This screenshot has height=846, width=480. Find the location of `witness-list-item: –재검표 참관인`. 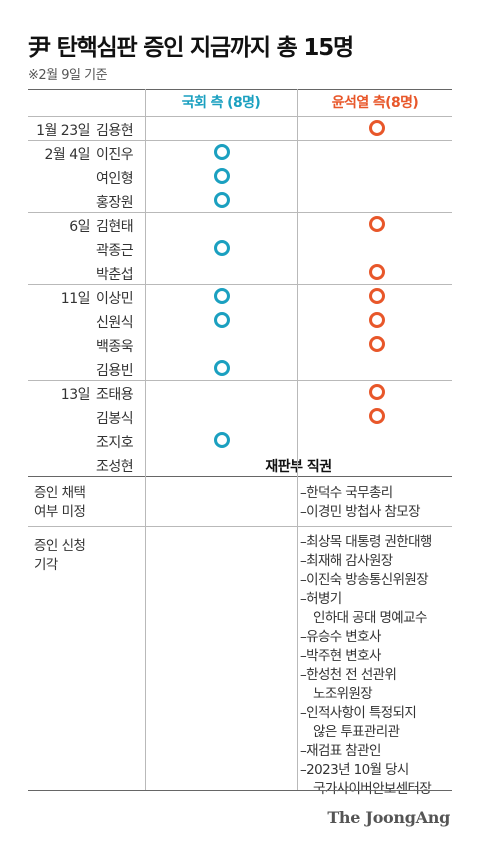

witness-list-item: –재검표 참관인 is located at coordinates (340, 751).